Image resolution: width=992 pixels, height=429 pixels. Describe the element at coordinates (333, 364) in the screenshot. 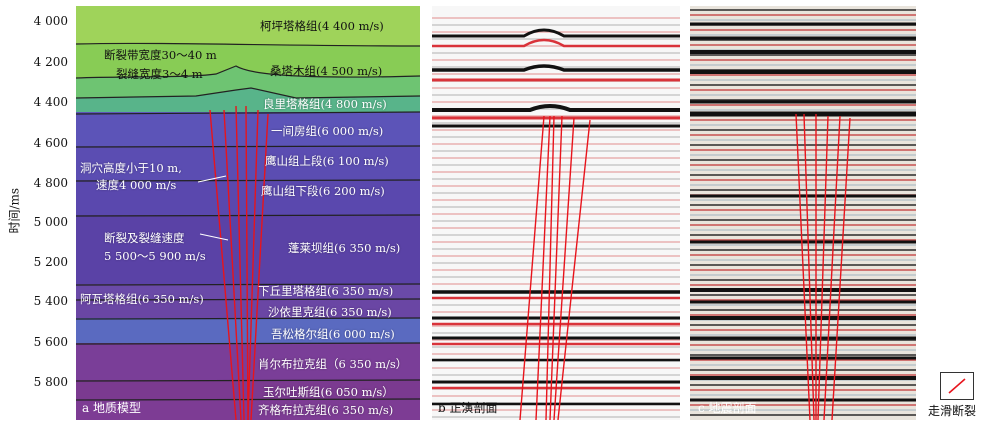

I see `layer-label: 肖尔布拉克组（6 350 m/s）` at that location.